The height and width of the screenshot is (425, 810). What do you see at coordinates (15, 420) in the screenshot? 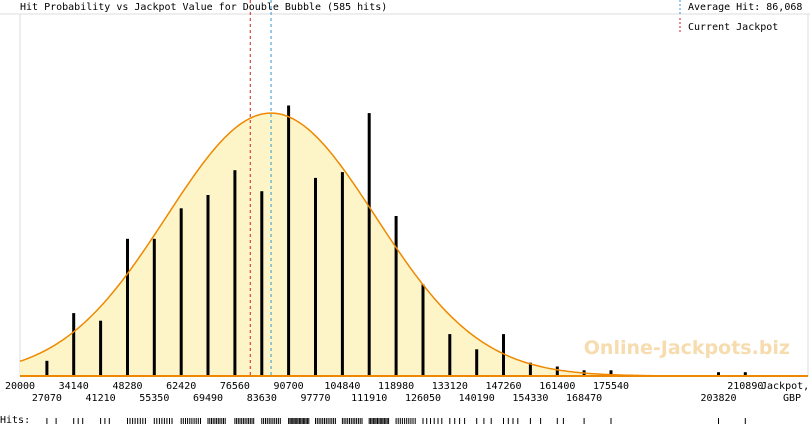
I see `hits-label: Hits:` at bounding box center [15, 420].